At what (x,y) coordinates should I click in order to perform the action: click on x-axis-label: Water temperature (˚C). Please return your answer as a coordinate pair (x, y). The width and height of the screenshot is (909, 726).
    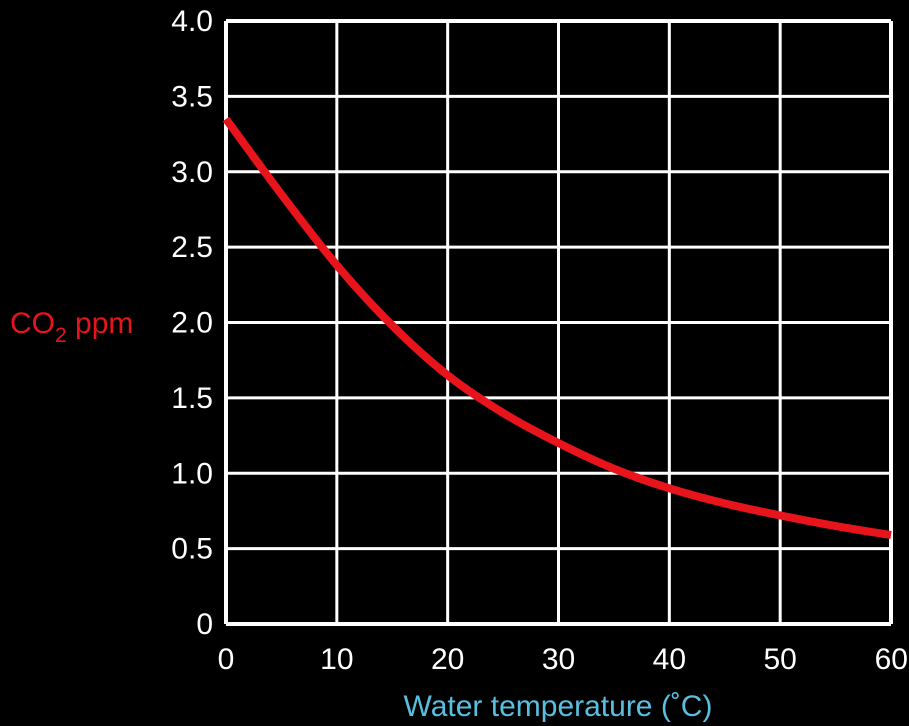
    Looking at the image, I should click on (558, 706).